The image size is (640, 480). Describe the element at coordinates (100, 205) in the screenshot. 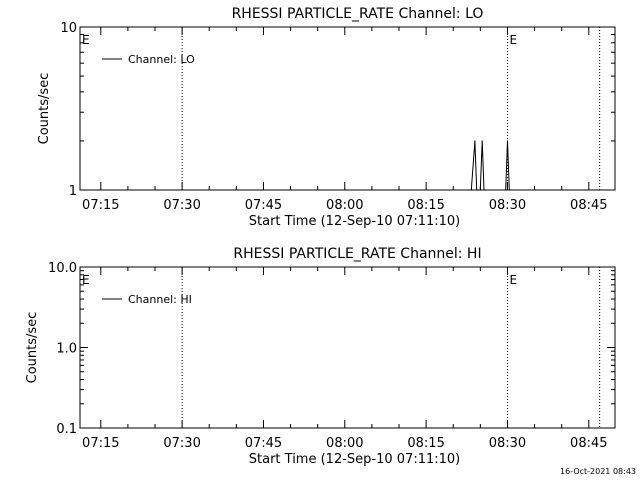

I see `panel1-xtick-label: 07:15` at that location.